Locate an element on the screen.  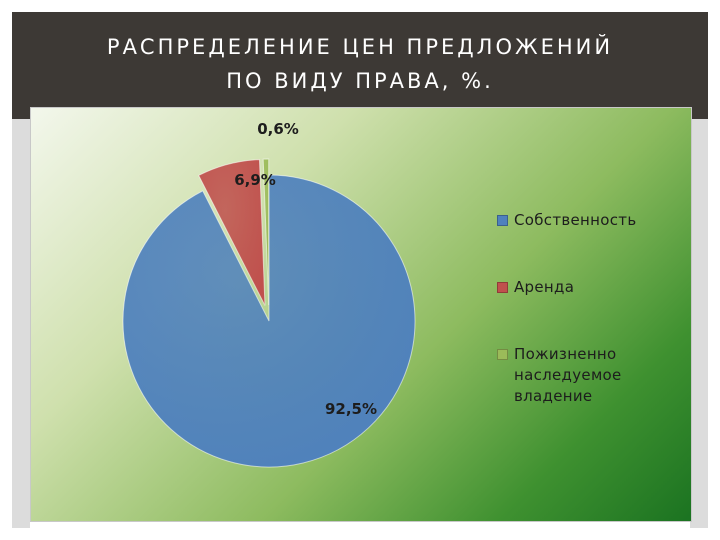
pie-slice-arenda is located at coordinates (232, 232).